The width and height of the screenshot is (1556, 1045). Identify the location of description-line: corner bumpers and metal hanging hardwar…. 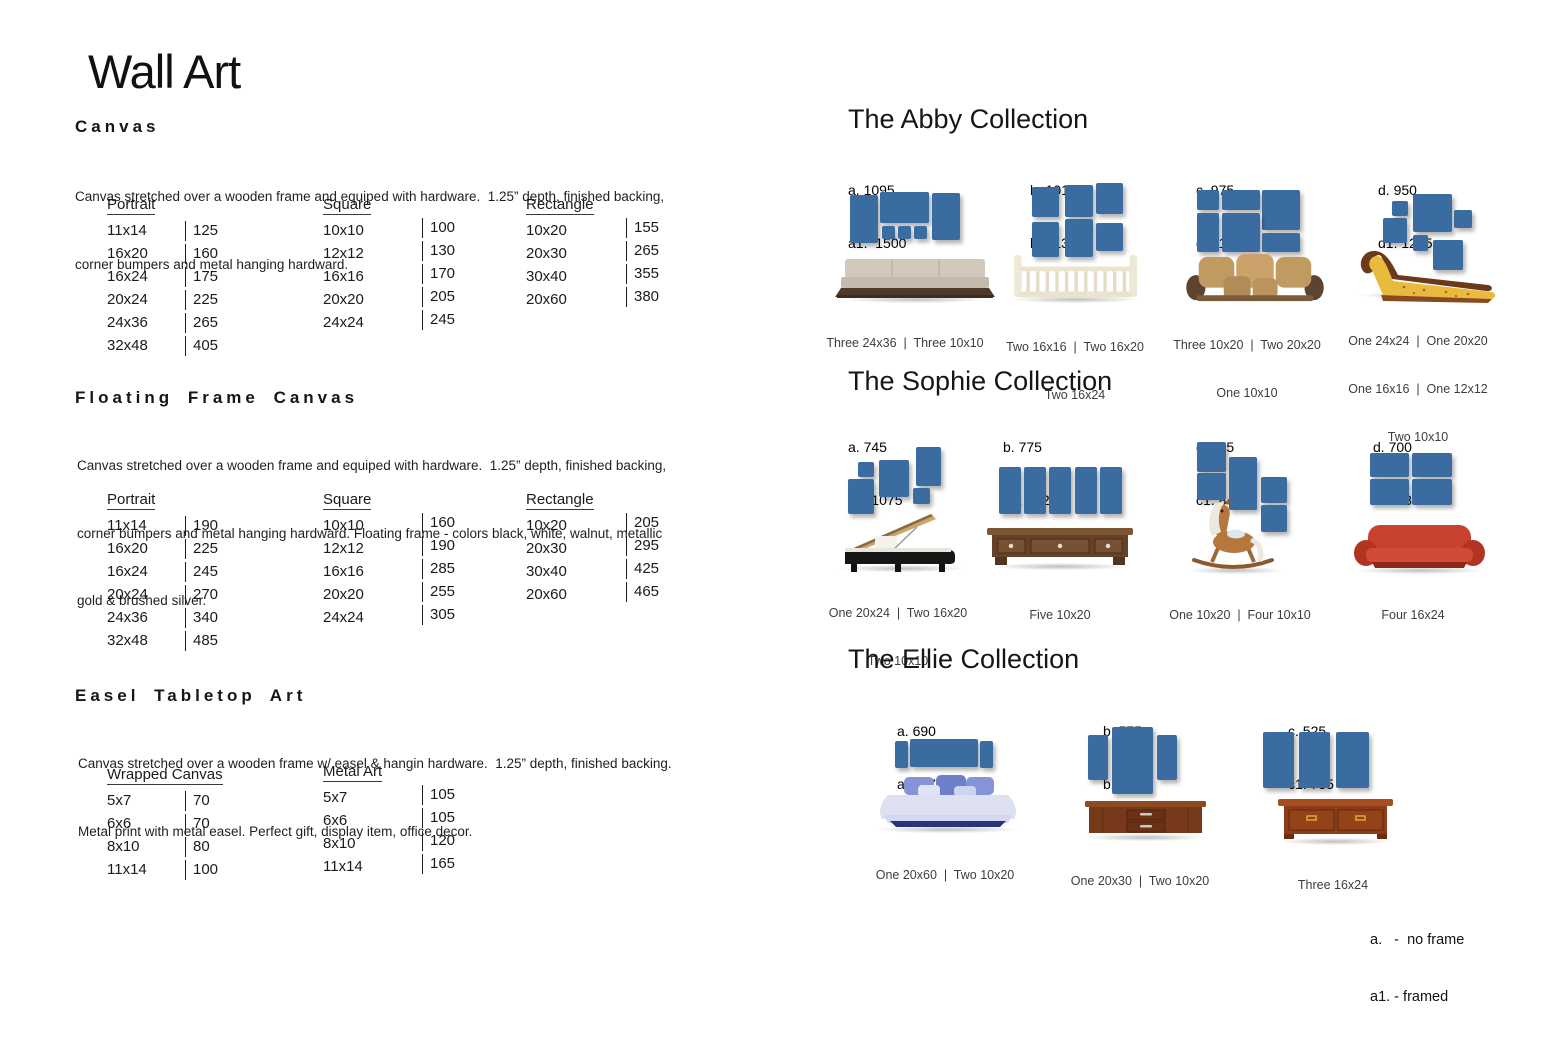
(370, 533).